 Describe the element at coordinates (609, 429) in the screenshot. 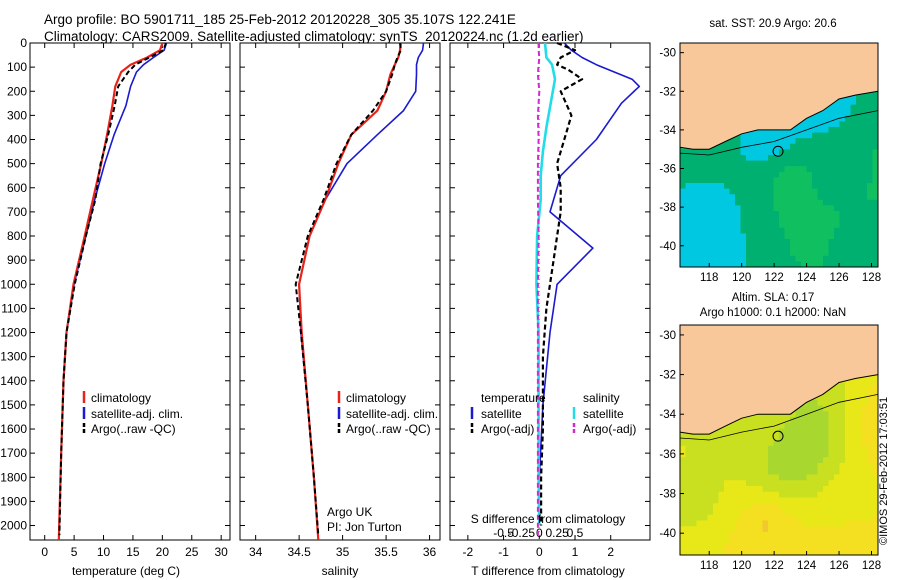

I see `legend-s-argo-label: Argo(-adj)` at that location.